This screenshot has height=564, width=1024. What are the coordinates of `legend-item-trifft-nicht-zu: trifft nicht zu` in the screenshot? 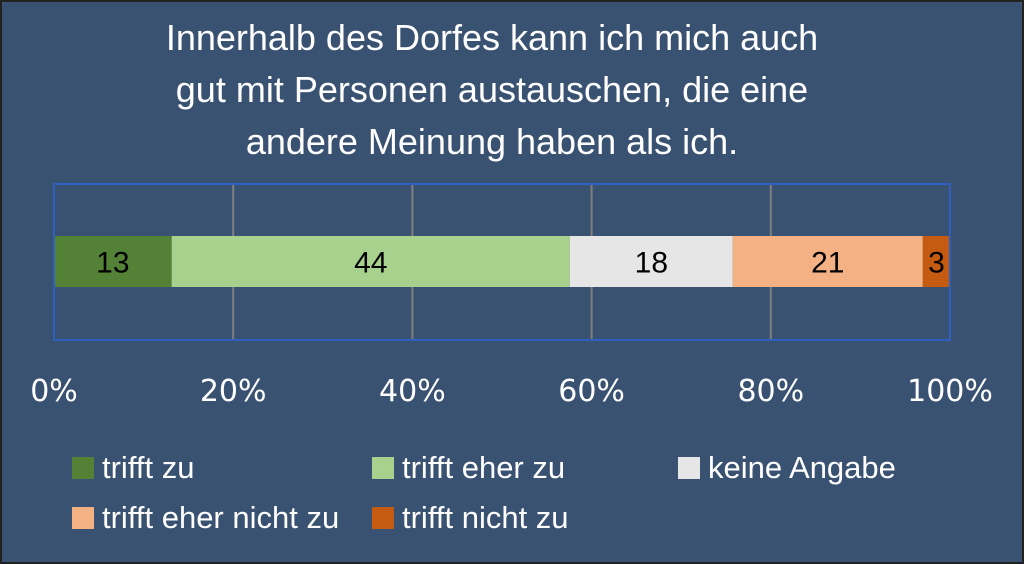 It's located at (470, 518).